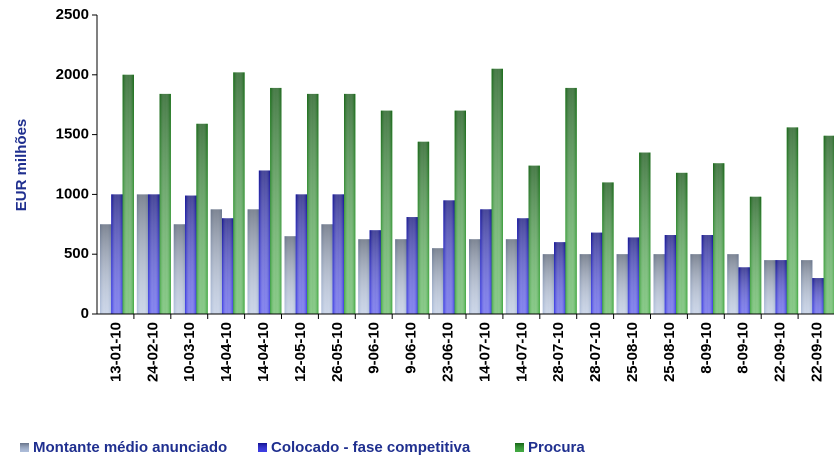 This screenshot has width=834, height=467. I want to click on legend-label: Colocado - fase competitiva, so click(371, 447).